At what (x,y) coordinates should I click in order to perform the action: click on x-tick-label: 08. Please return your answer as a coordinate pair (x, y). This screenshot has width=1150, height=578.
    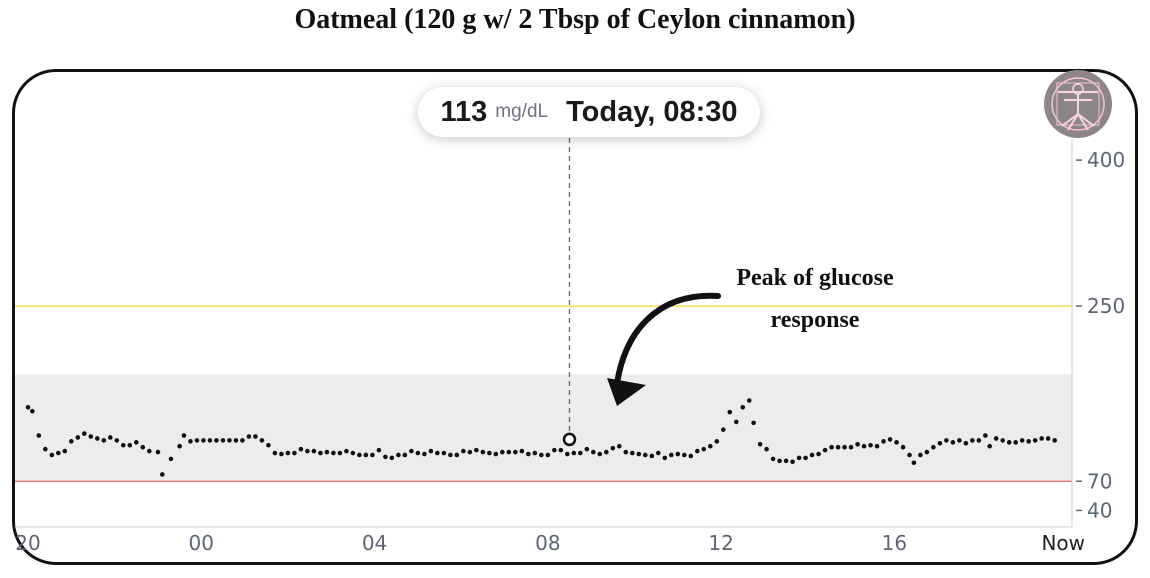
    Looking at the image, I should click on (547, 543).